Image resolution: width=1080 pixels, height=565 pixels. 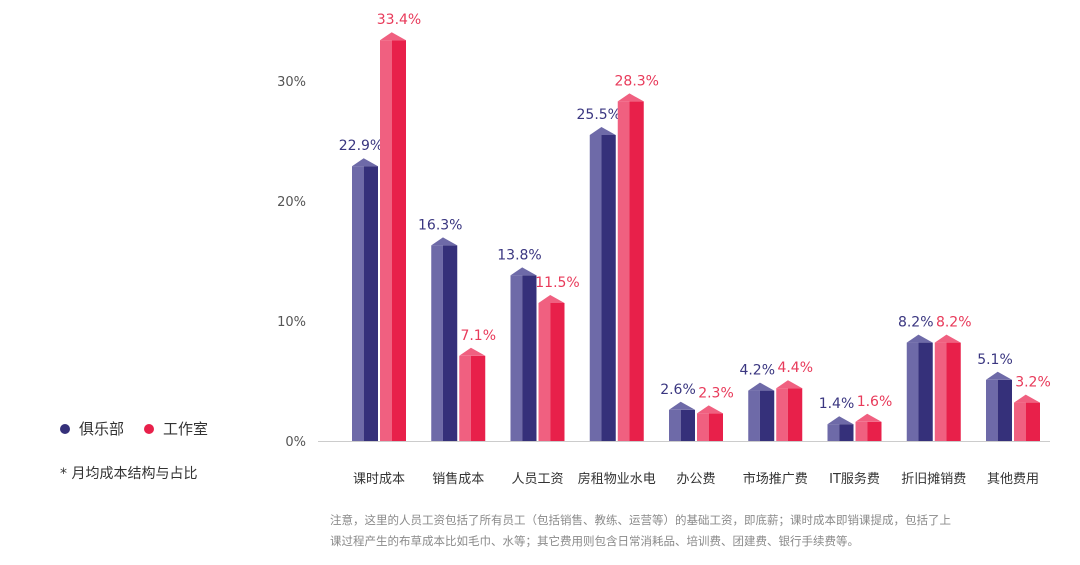 What do you see at coordinates (149, 428) in the screenshot?
I see `legend-dot-studio` at bounding box center [149, 428].